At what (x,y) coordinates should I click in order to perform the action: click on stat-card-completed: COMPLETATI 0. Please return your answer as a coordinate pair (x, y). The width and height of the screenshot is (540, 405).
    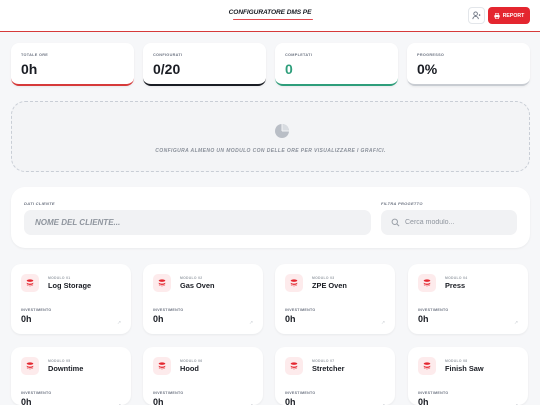
    Looking at the image, I should click on (336, 64).